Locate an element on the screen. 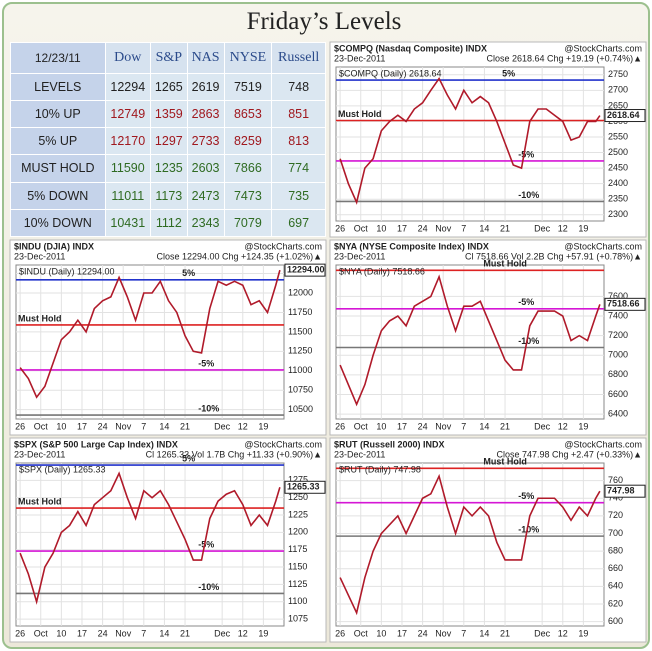  y-tick-label: 7000 is located at coordinates (618, 355).